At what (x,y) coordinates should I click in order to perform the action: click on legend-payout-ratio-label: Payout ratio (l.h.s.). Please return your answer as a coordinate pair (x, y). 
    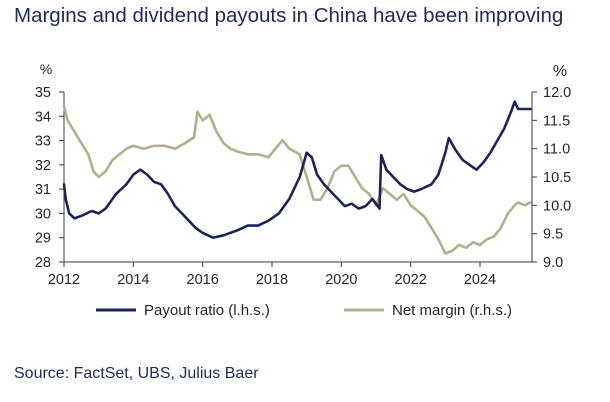
    Looking at the image, I should click on (207, 310).